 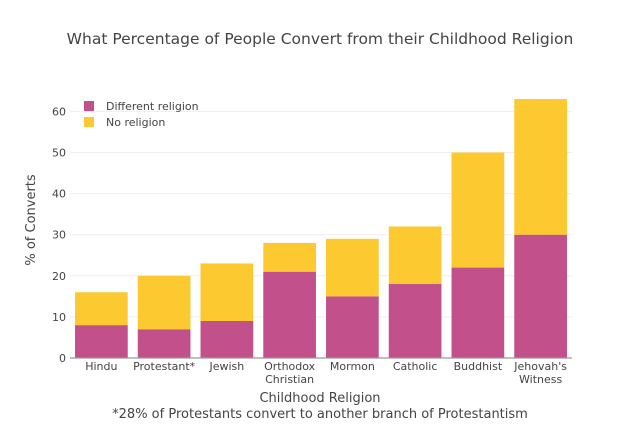 What do you see at coordinates (59, 194) in the screenshot?
I see `y-tick-label: 40` at bounding box center [59, 194].